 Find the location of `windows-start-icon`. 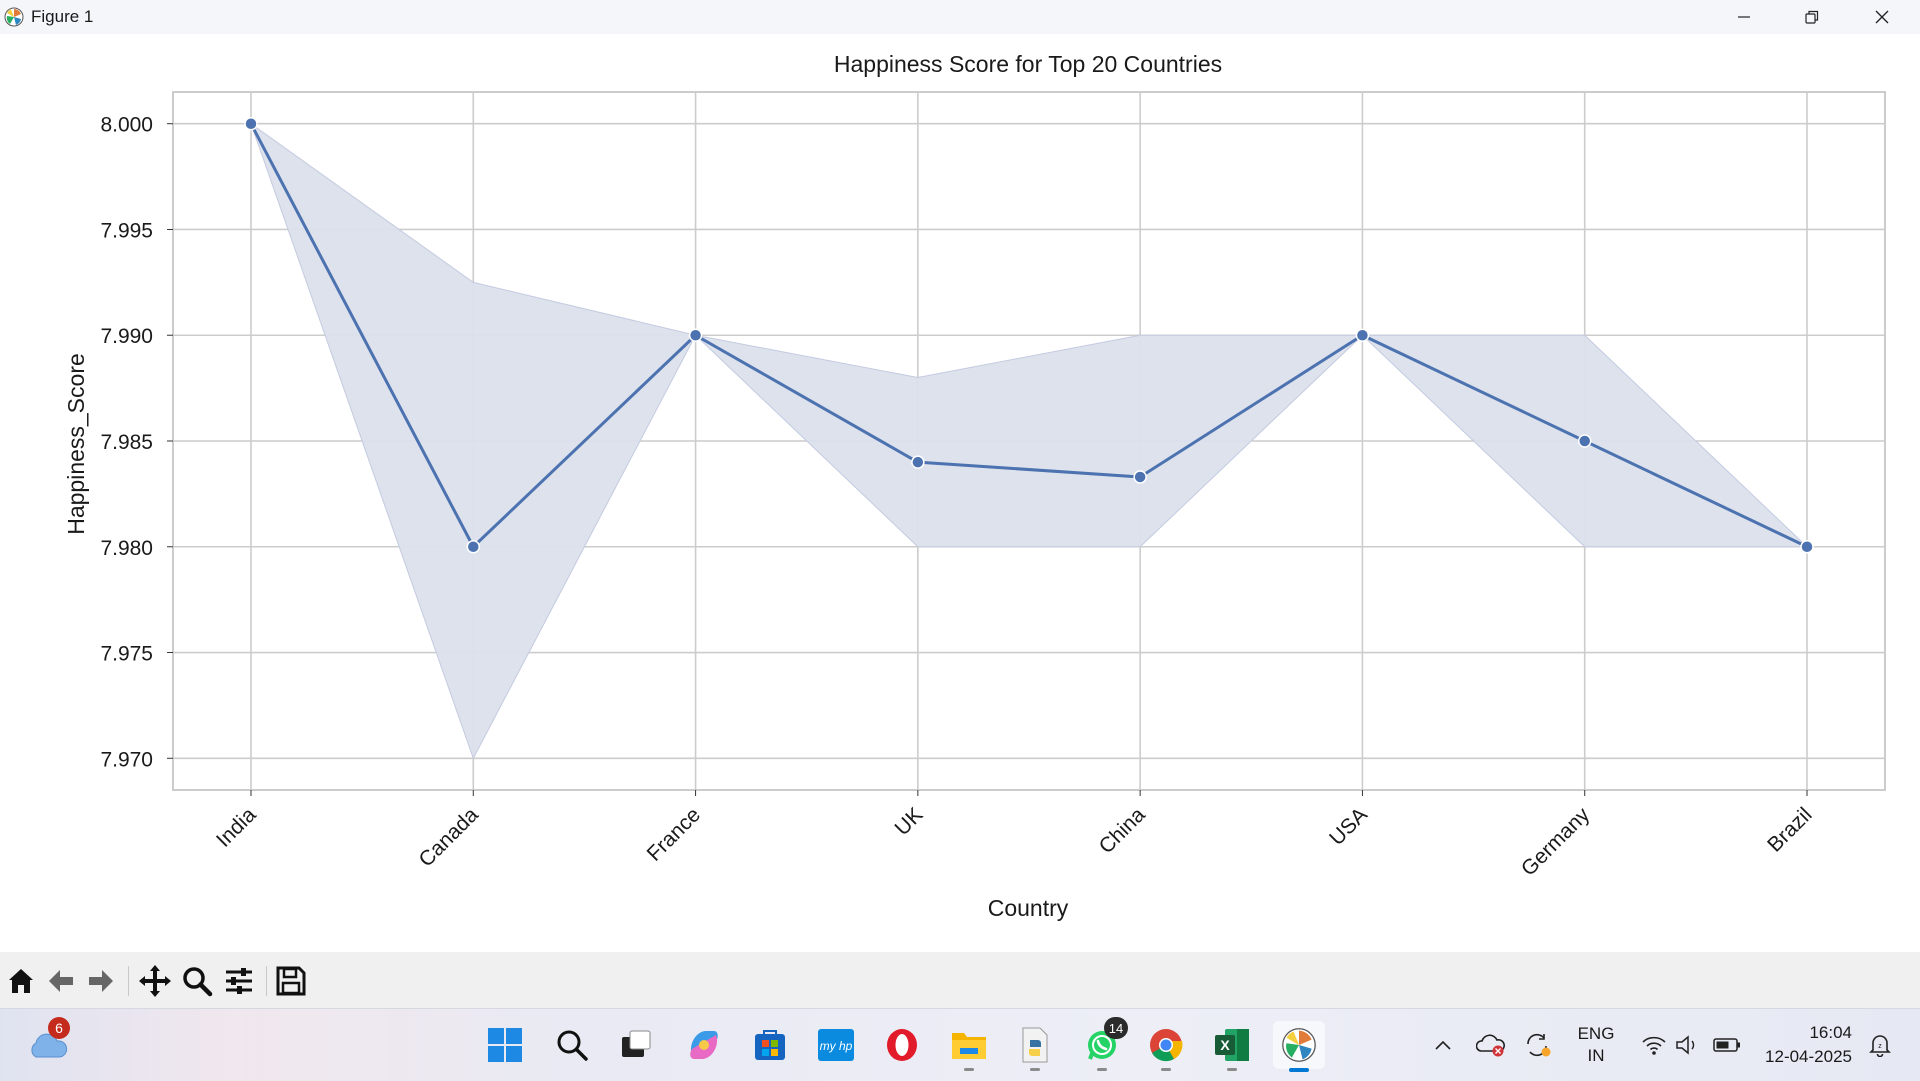

windows-start-icon is located at coordinates (505, 1045).